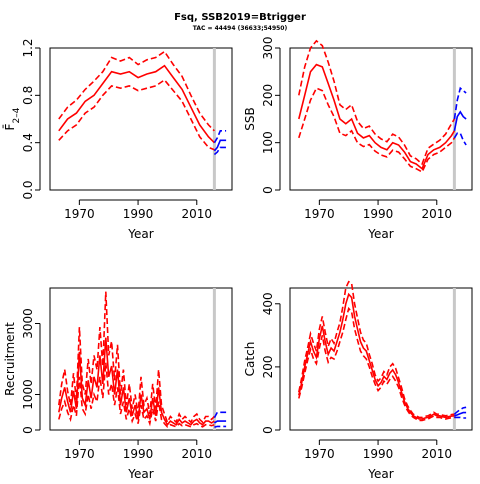 The image size is (480, 484). I want to click on figure-title: Fsq, SSB2019=Btrigger, so click(240, 17).